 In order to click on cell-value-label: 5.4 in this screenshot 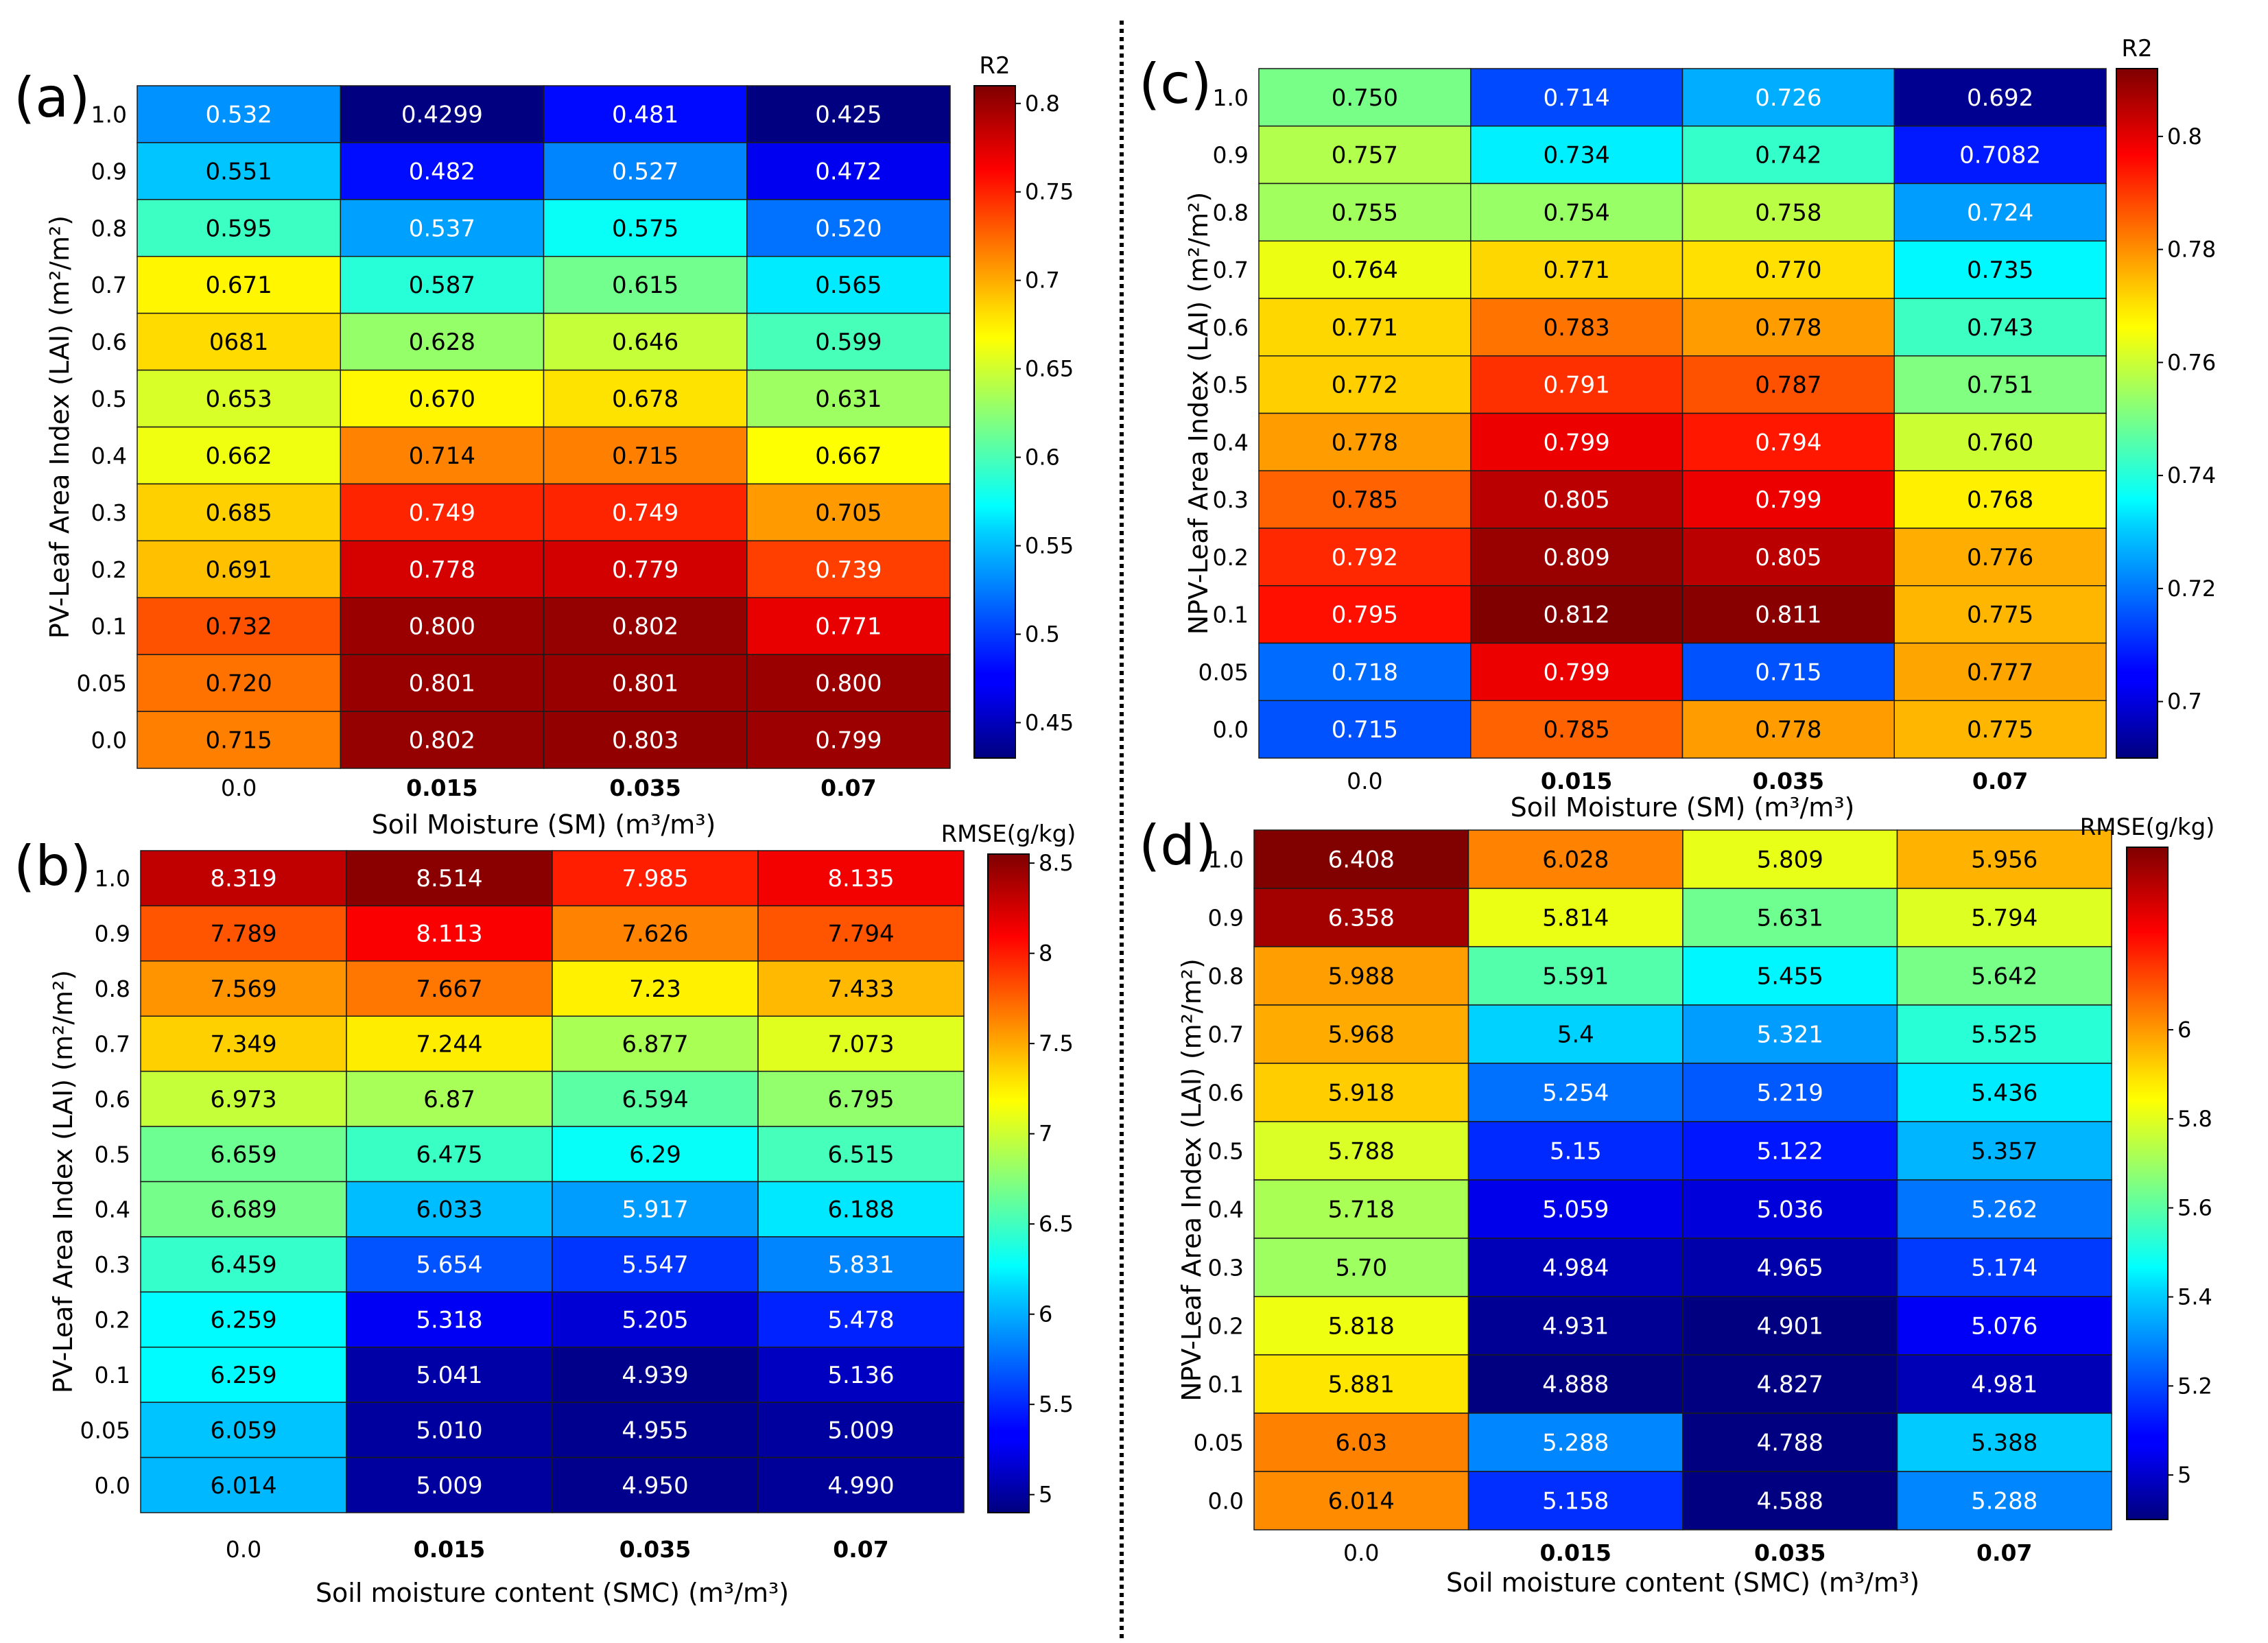, I will do `click(1575, 1035)`.